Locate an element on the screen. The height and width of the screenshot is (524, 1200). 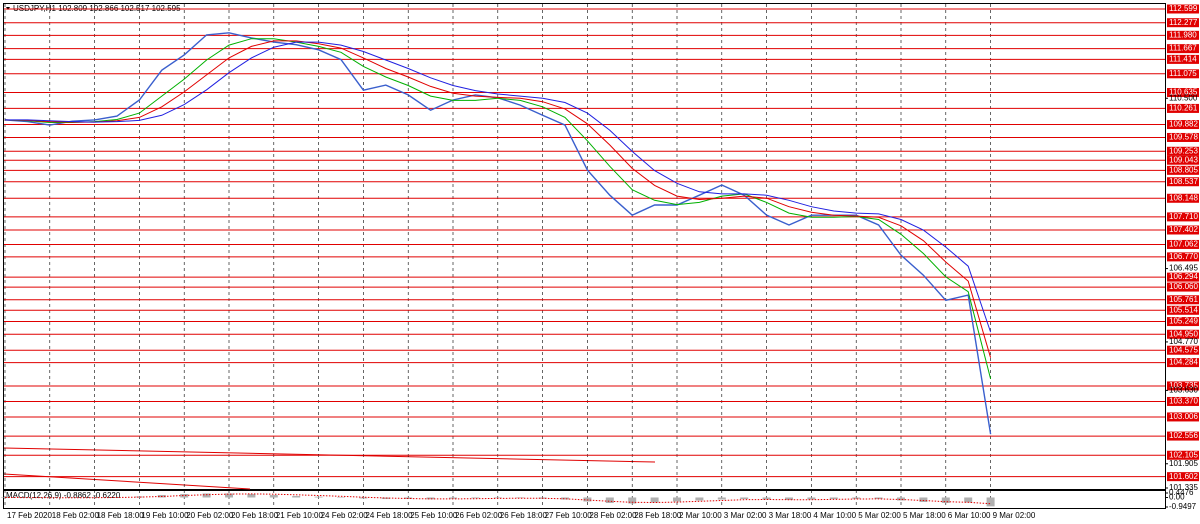
signal-line is located at coordinates (497, 499).